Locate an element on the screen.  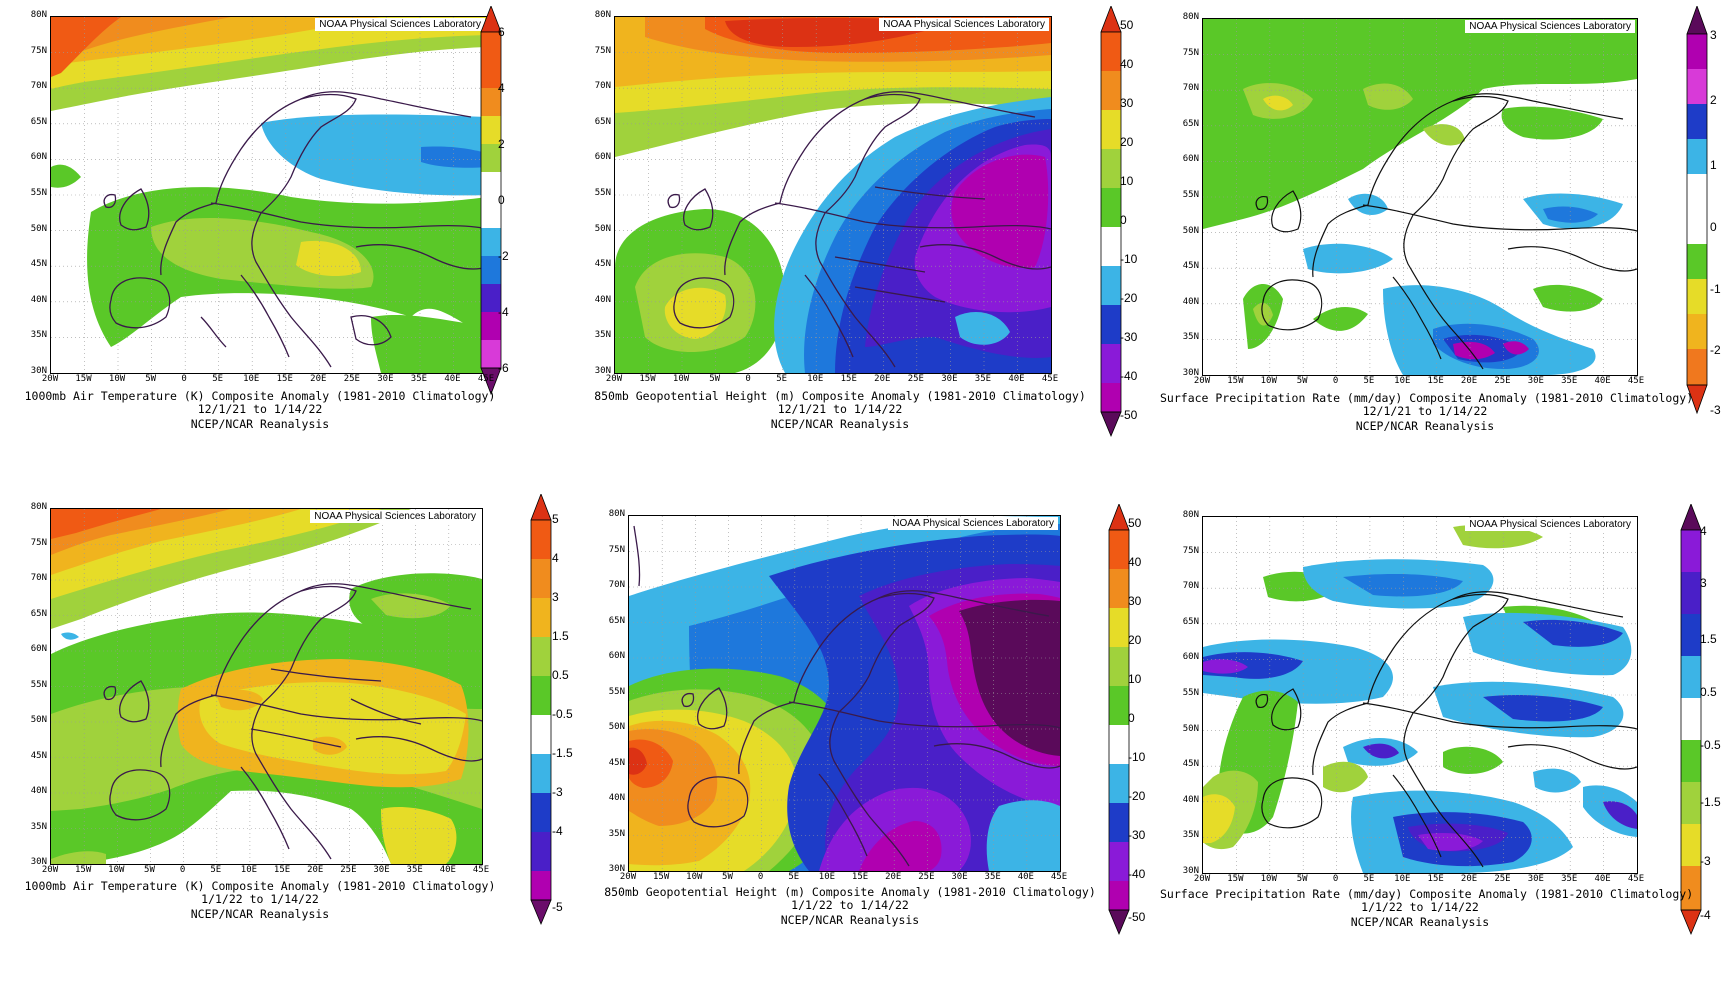
lon-tick-label: 20W is located at coordinates (1202, 879).